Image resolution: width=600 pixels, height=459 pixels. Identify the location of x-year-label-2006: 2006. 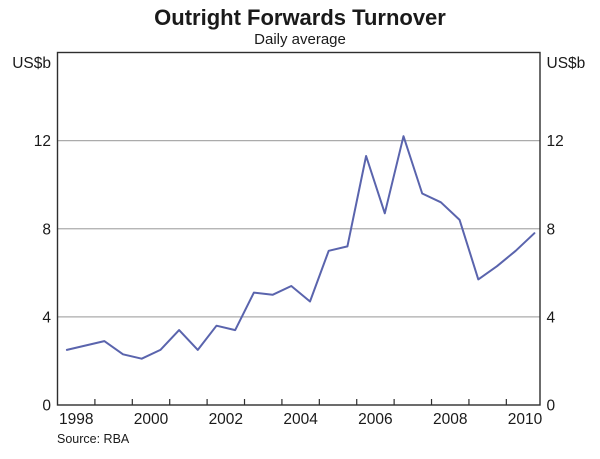
(375, 419).